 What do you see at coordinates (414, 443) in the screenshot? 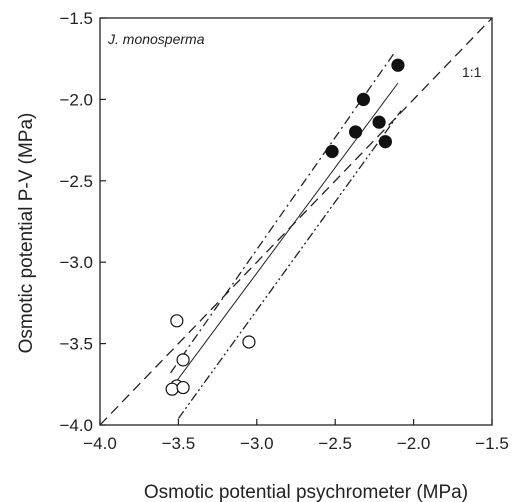
I see `x-tick-label: −2.0` at bounding box center [414, 443].